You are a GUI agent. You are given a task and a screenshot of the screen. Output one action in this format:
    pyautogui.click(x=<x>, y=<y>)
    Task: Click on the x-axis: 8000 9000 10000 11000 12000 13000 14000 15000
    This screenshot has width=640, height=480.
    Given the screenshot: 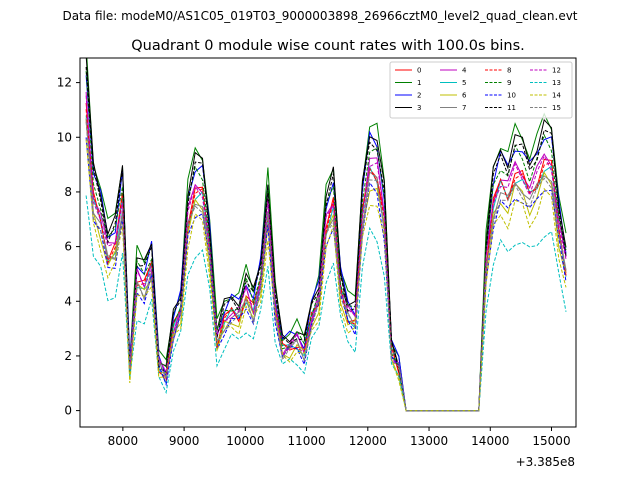 What is the action you would take?
    pyautogui.click(x=339, y=437)
    